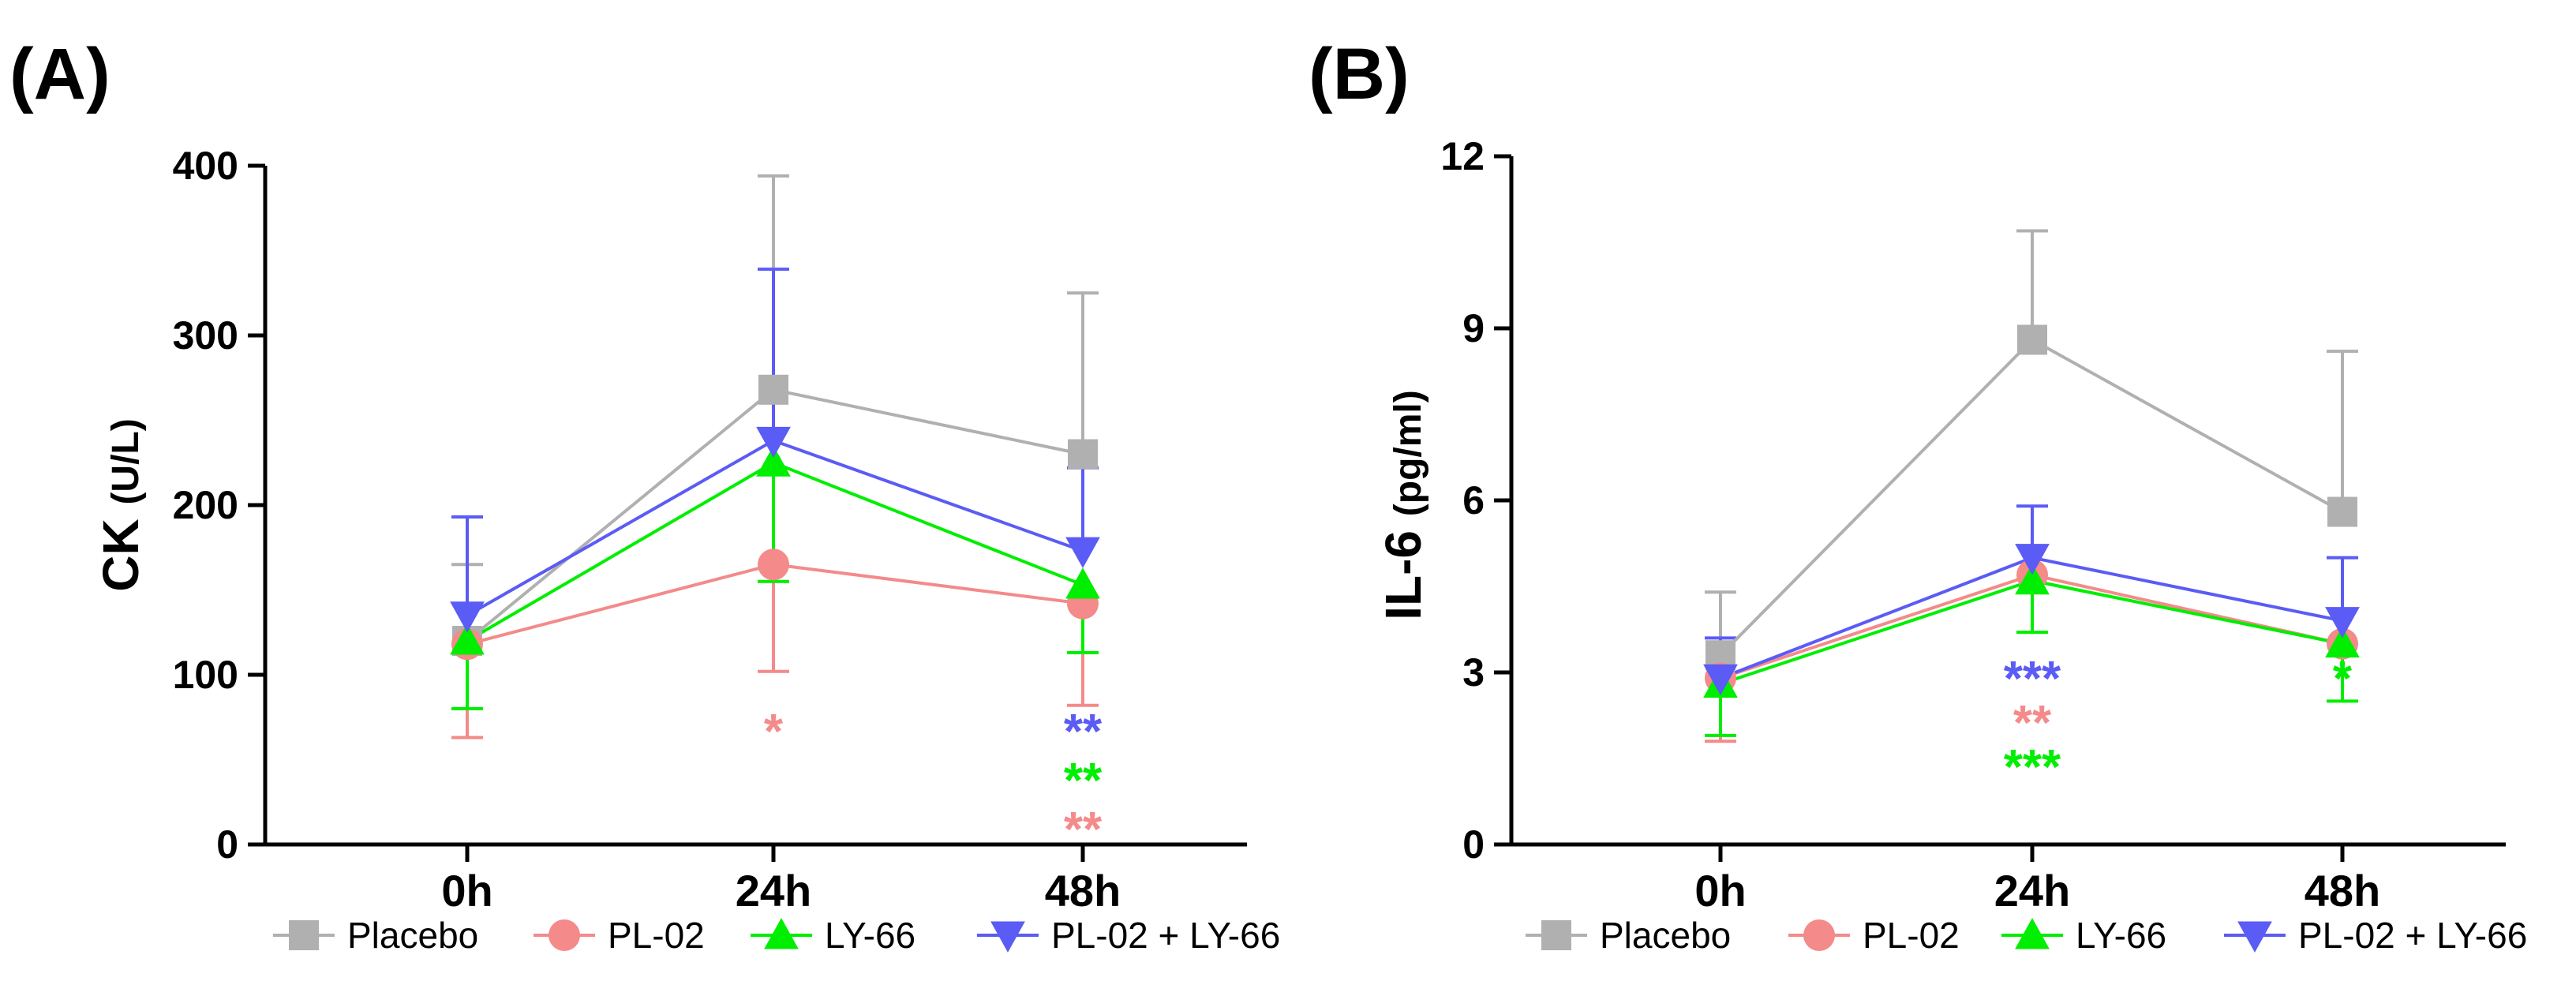  I want to click on y-tick-label: 6, so click(1473, 500).